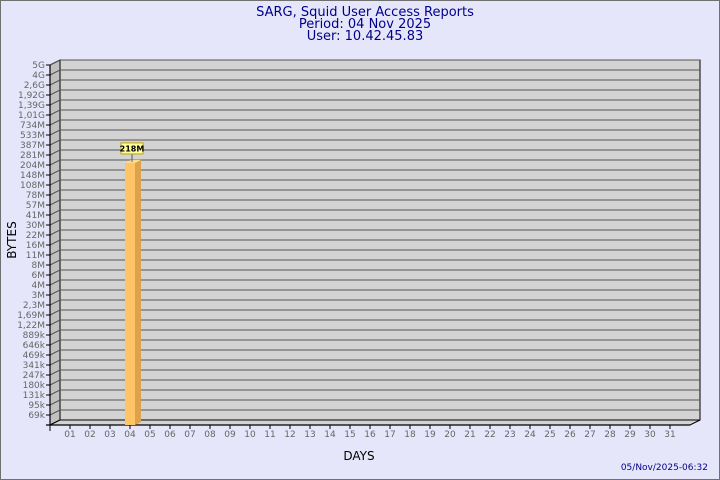  Describe the element at coordinates (370, 435) in the screenshot. I see `x-tick-label: 16` at that location.